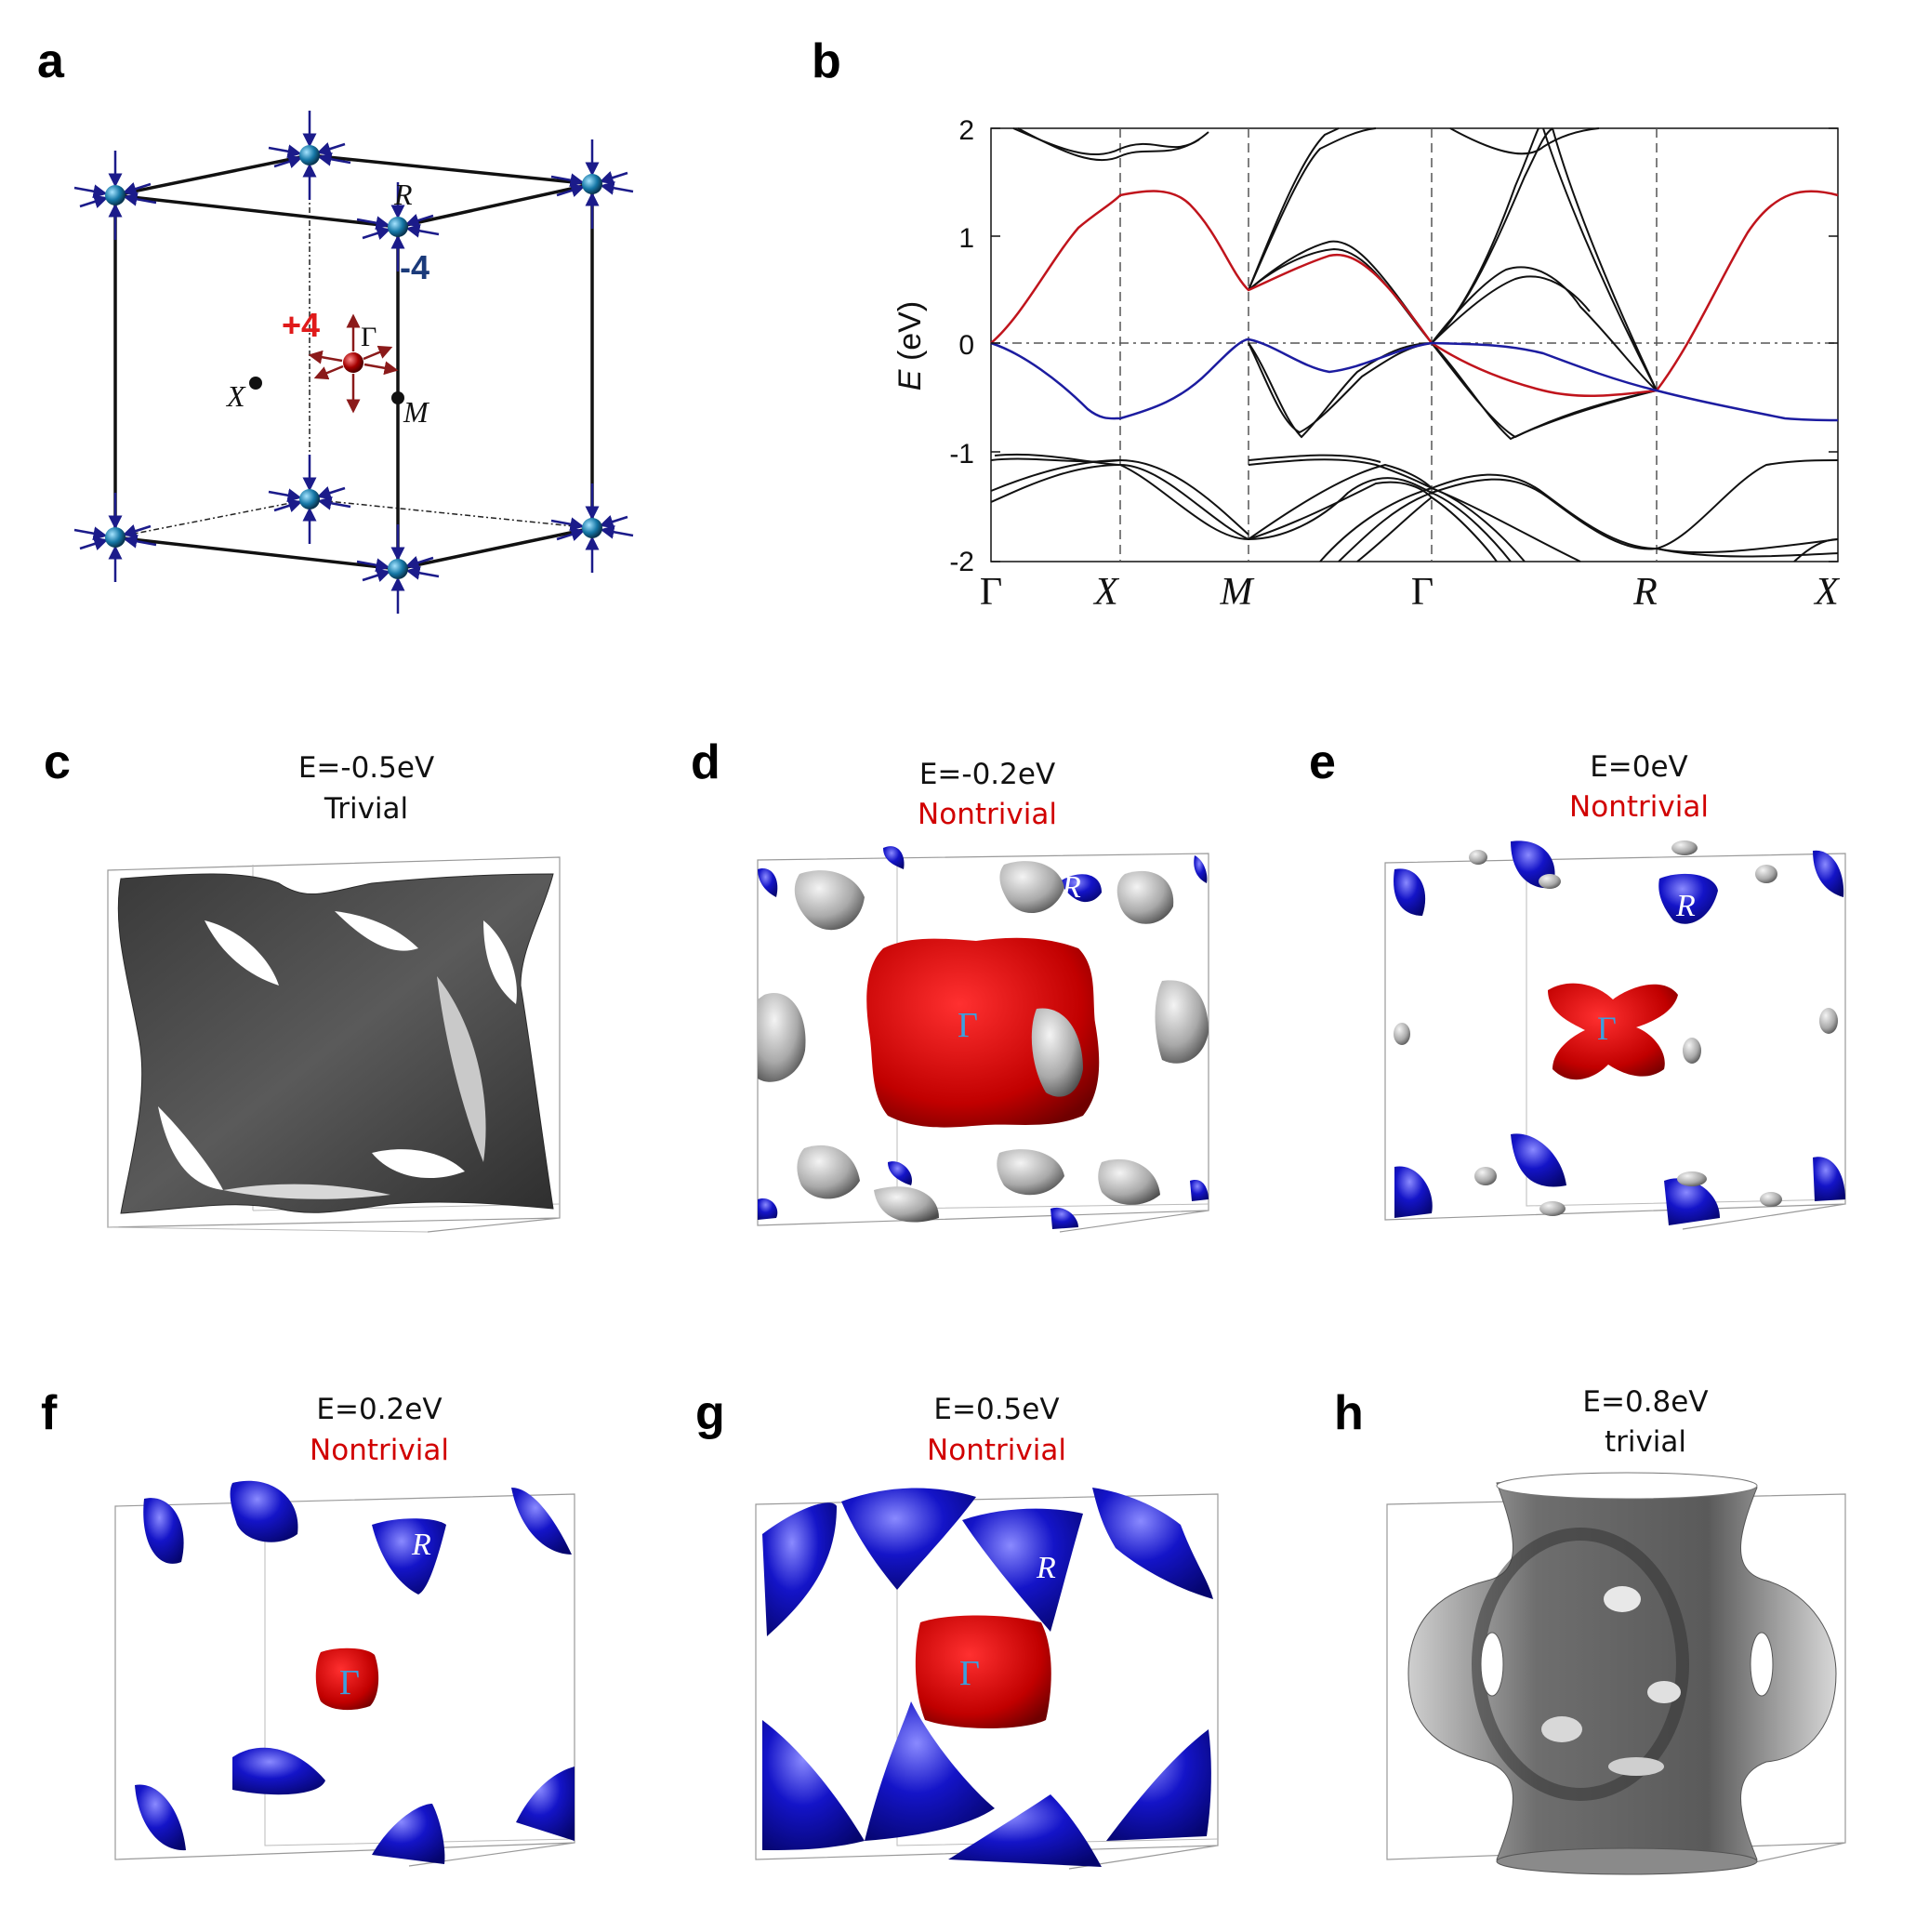 The width and height of the screenshot is (1929, 1932). What do you see at coordinates (1616, 1673) in the screenshot?
I see `panel-h-fermi-surface` at bounding box center [1616, 1673].